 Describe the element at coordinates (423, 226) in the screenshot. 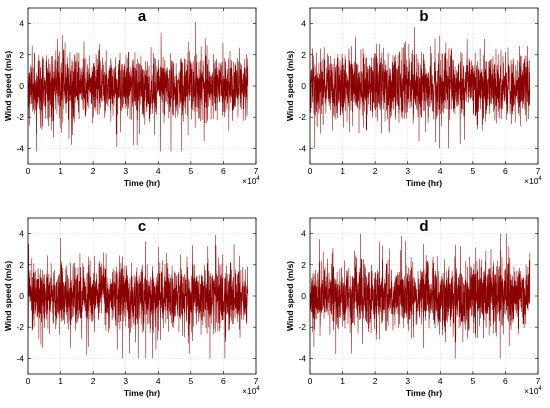

I see `panel-label: d` at that location.